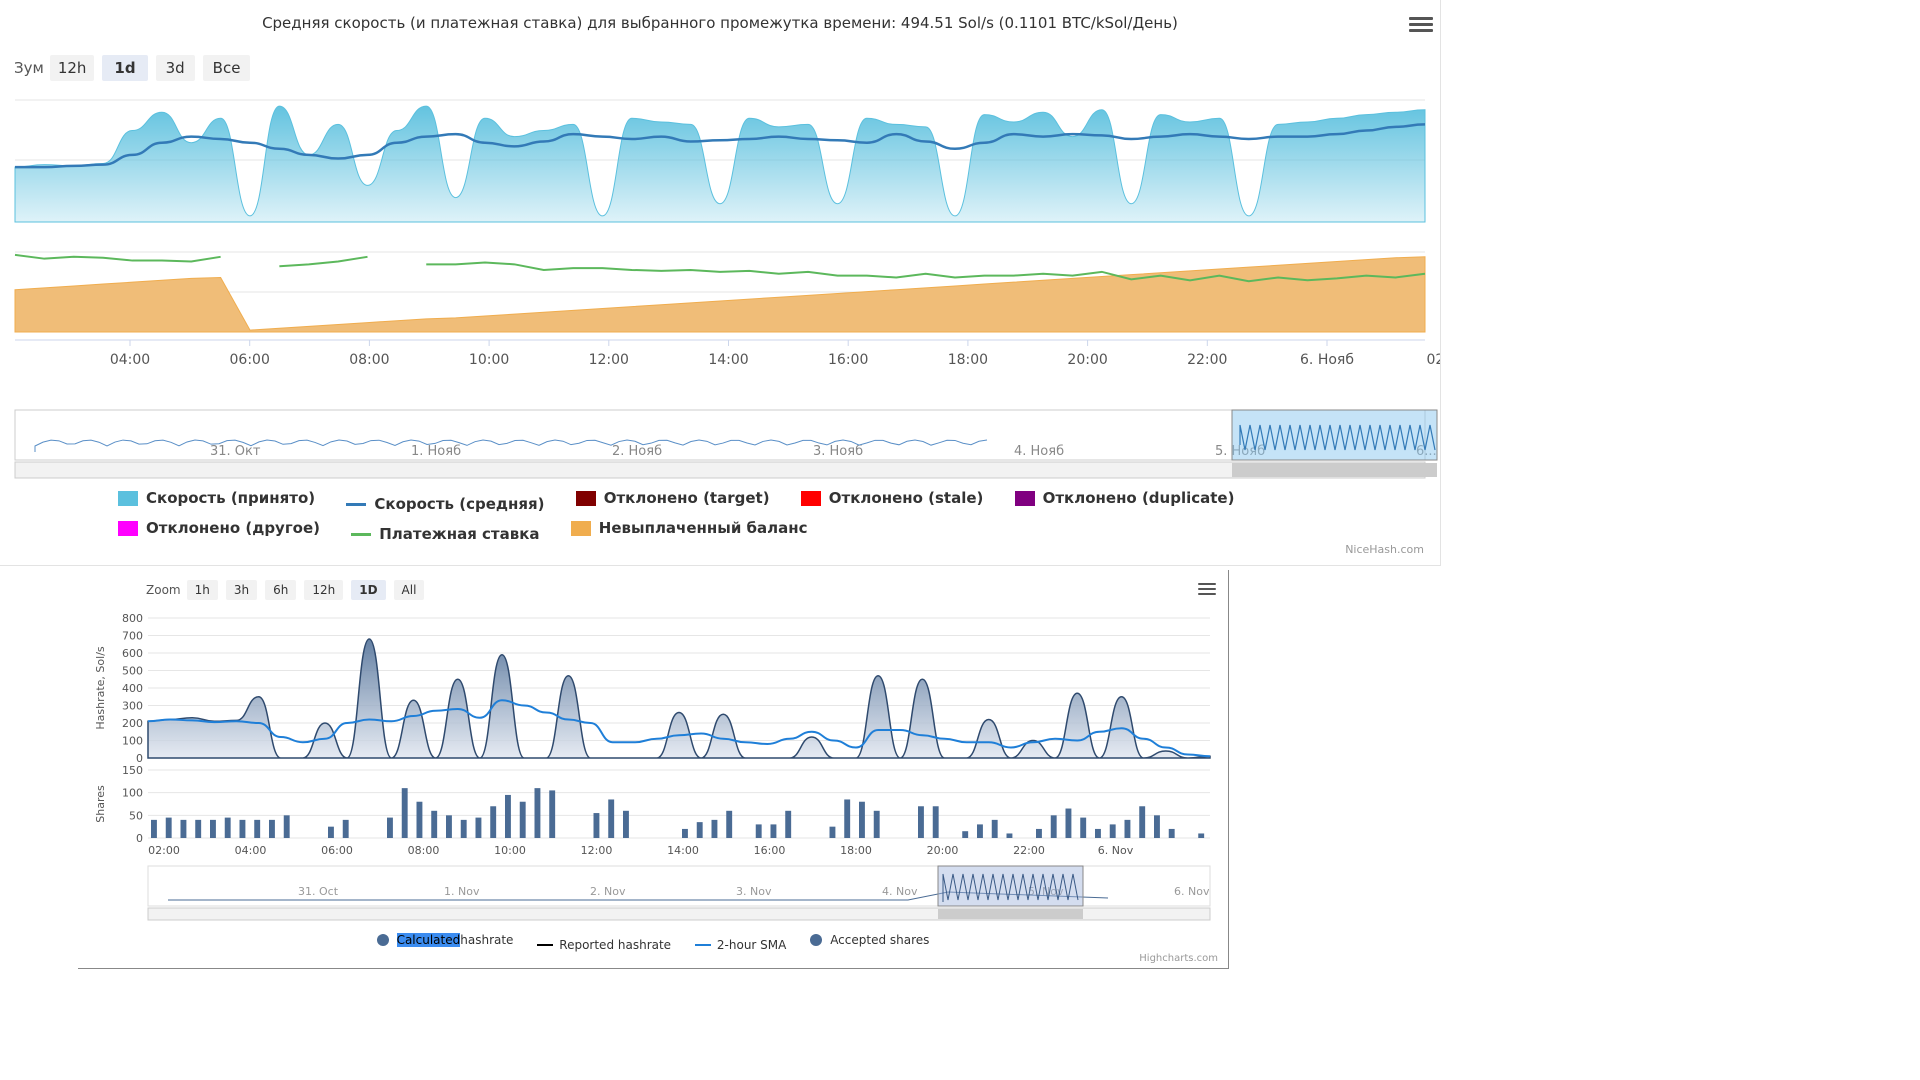  What do you see at coordinates (139, 758) in the screenshot?
I see `y-tick-label: 0` at bounding box center [139, 758].